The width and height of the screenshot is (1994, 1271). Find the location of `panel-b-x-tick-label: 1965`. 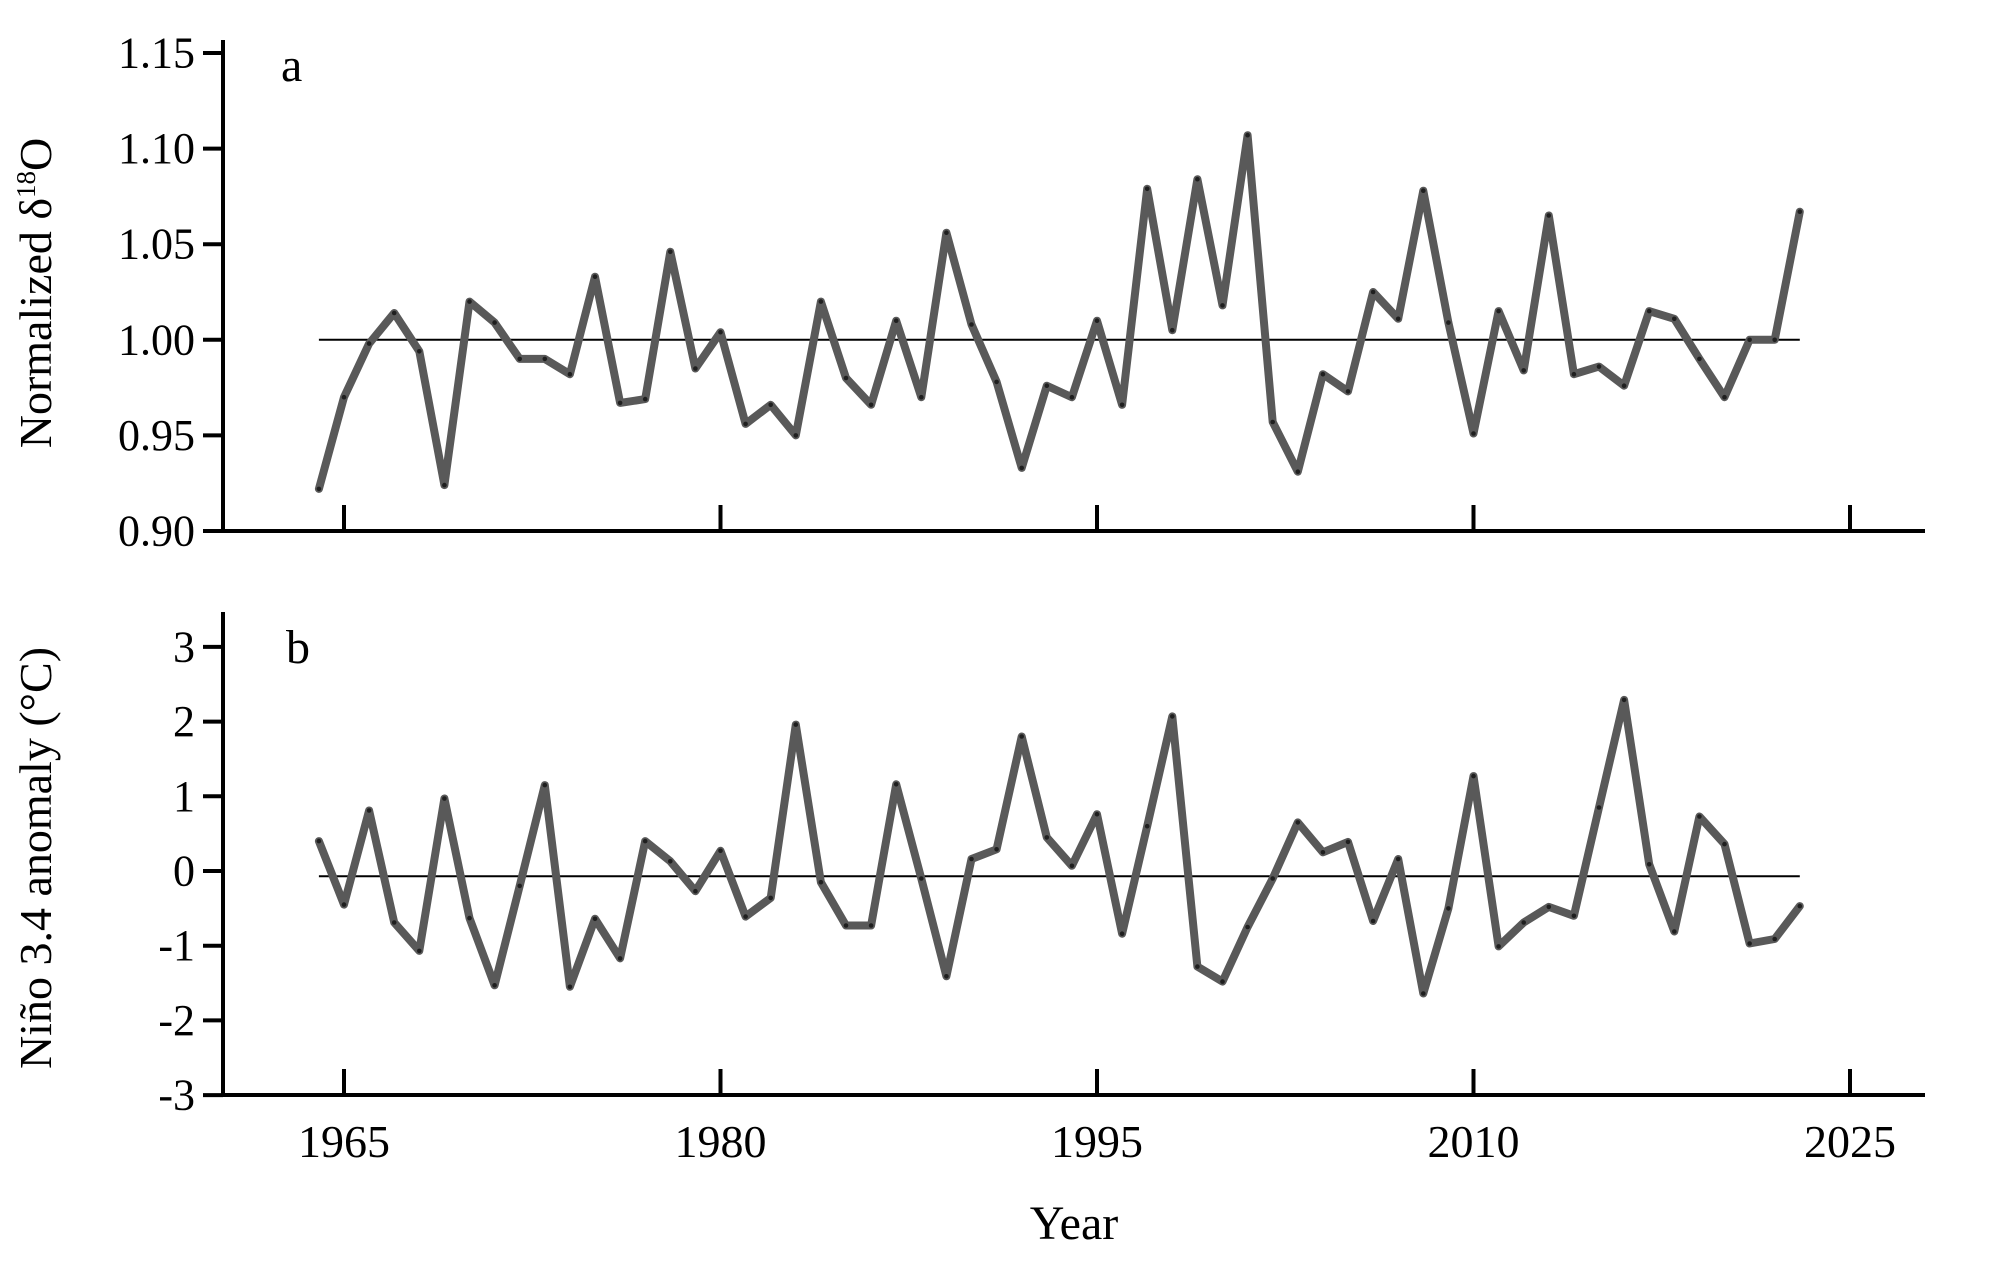

panel-b-x-tick-label: 1965 is located at coordinates (344, 1141).